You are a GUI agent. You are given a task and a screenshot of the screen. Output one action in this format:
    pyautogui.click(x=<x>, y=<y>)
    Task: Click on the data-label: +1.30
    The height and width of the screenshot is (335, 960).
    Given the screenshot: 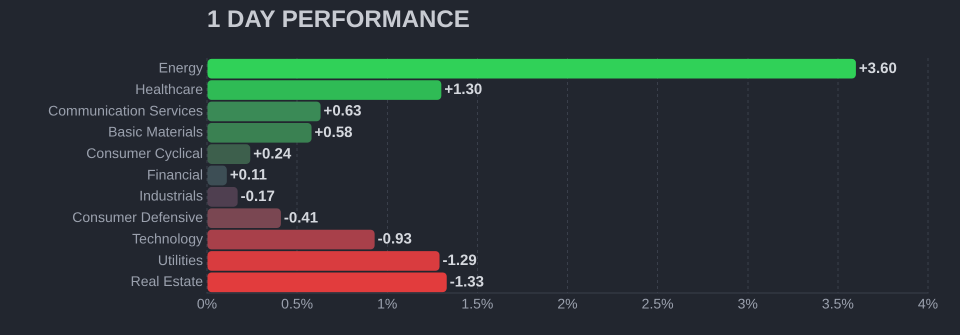 What is the action you would take?
    pyautogui.click(x=463, y=89)
    